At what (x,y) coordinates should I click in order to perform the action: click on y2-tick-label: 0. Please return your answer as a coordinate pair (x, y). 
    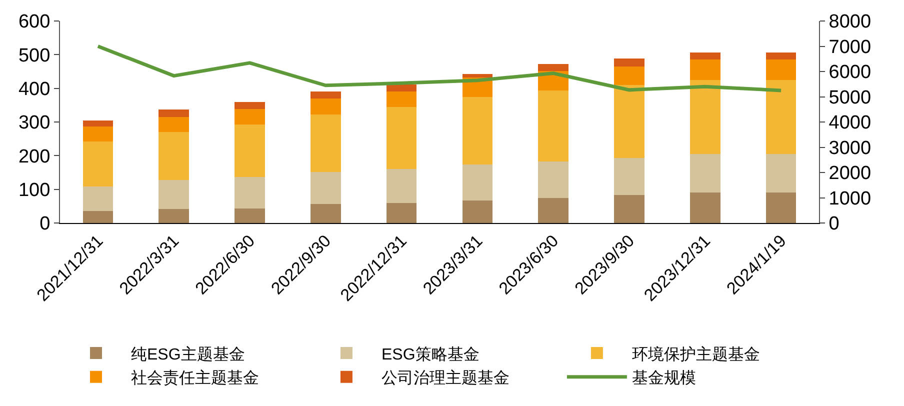
    Looking at the image, I should click on (834, 224).